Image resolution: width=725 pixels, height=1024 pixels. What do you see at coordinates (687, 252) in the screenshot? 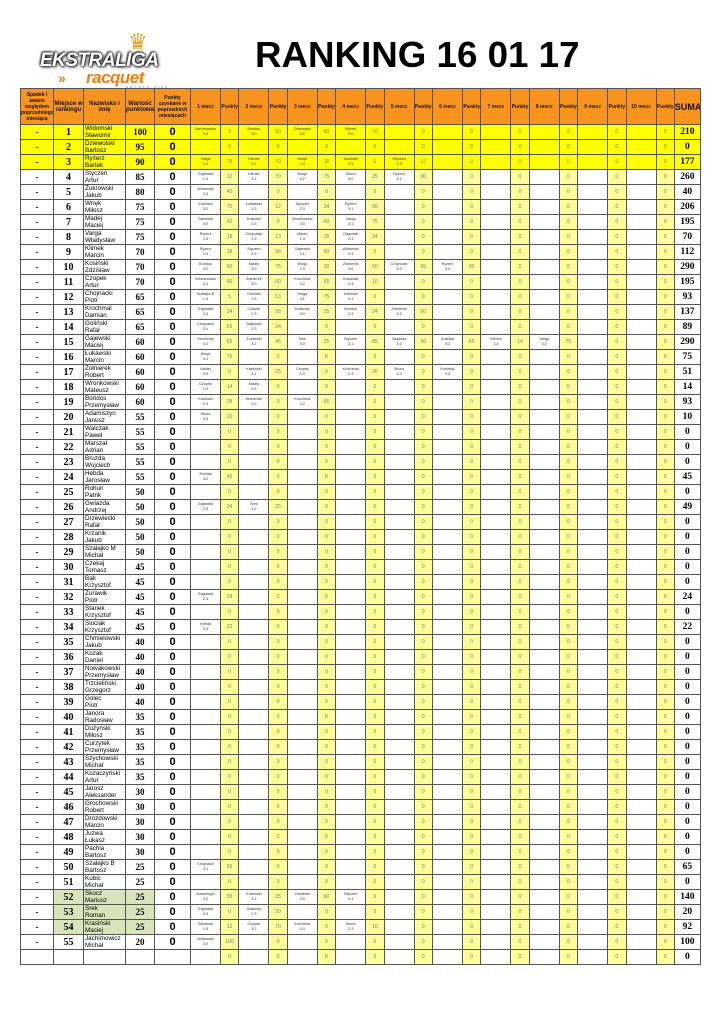
I see `total-sum: 112` at bounding box center [687, 252].